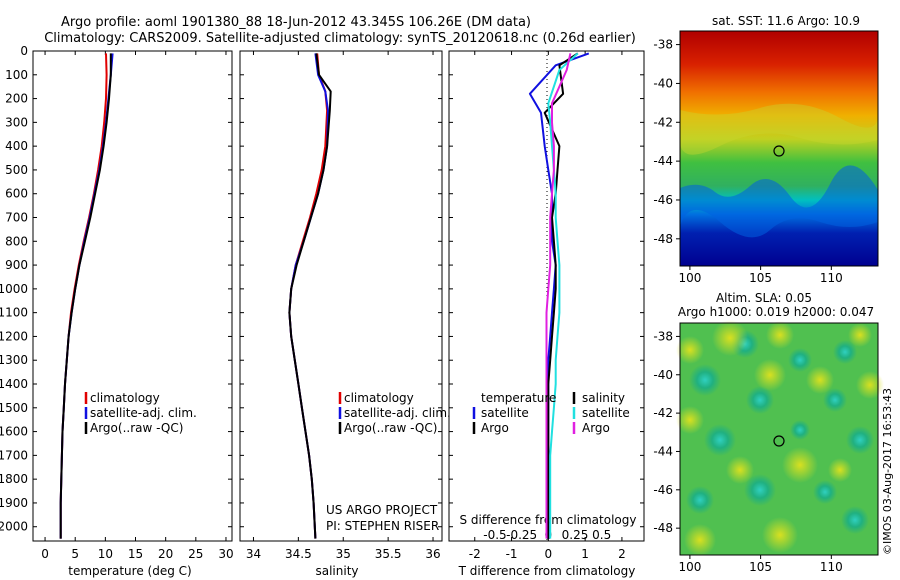  I want to click on depth-tick-label: 1900, so click(14, 503).